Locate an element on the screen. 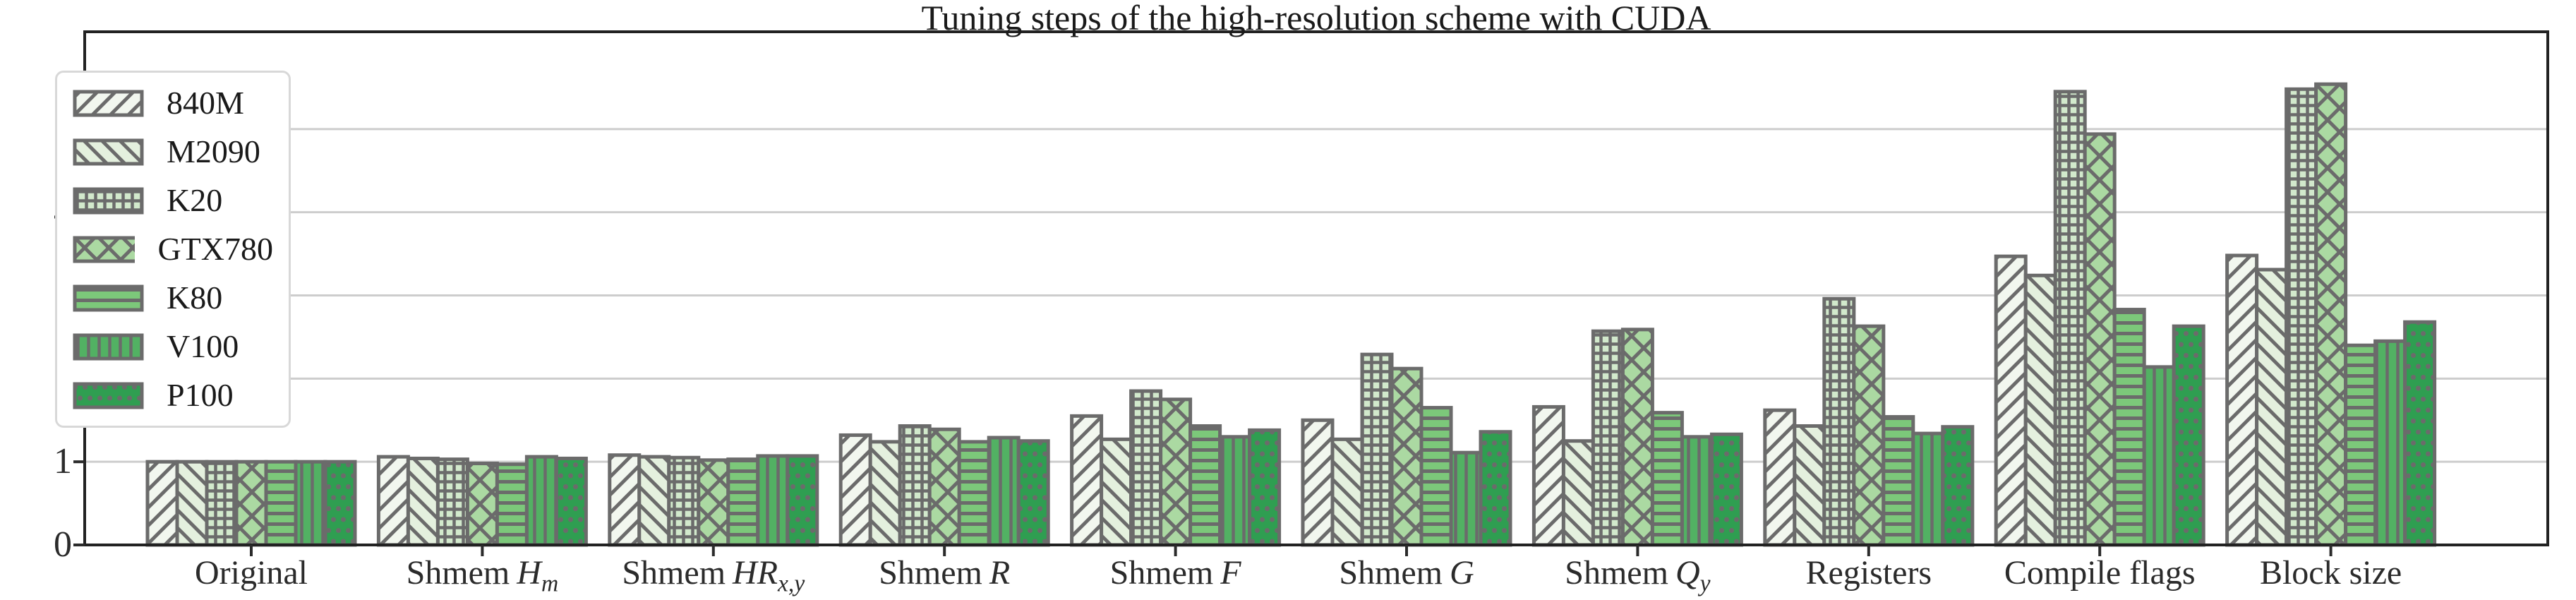  x-tick-math: HR is located at coordinates (755, 573).